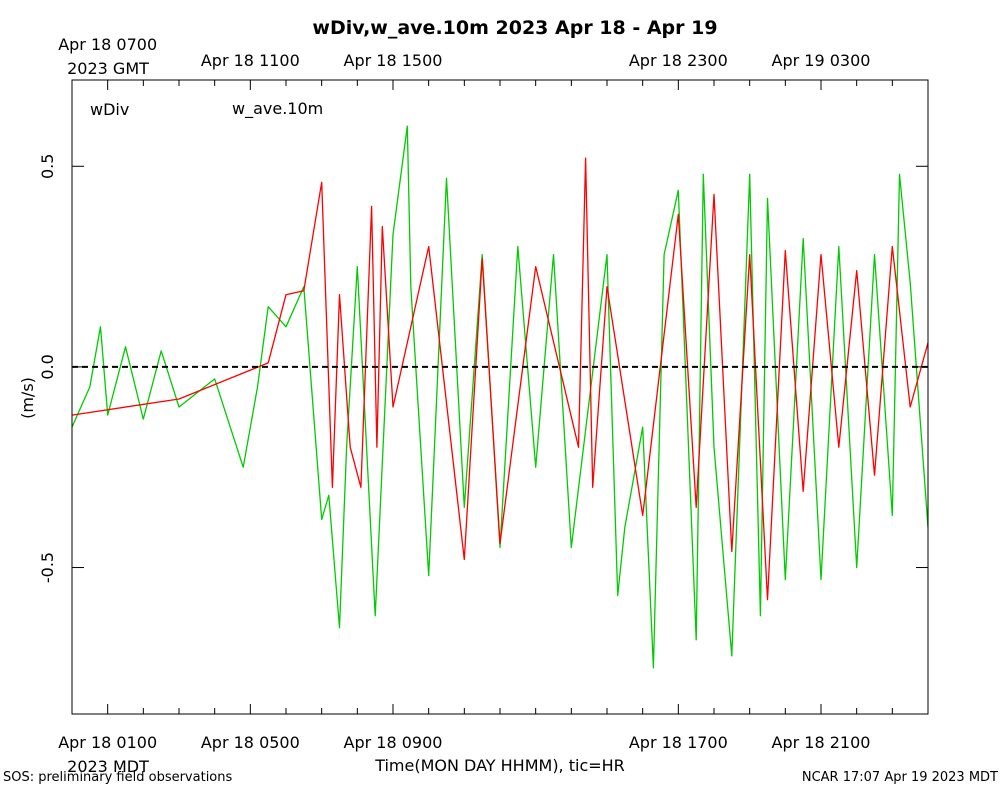 The height and width of the screenshot is (800, 1000). What do you see at coordinates (900, 777) in the screenshot?
I see `footer-note-right: NCAR 17:07 Apr 19 2023 MDT` at bounding box center [900, 777].